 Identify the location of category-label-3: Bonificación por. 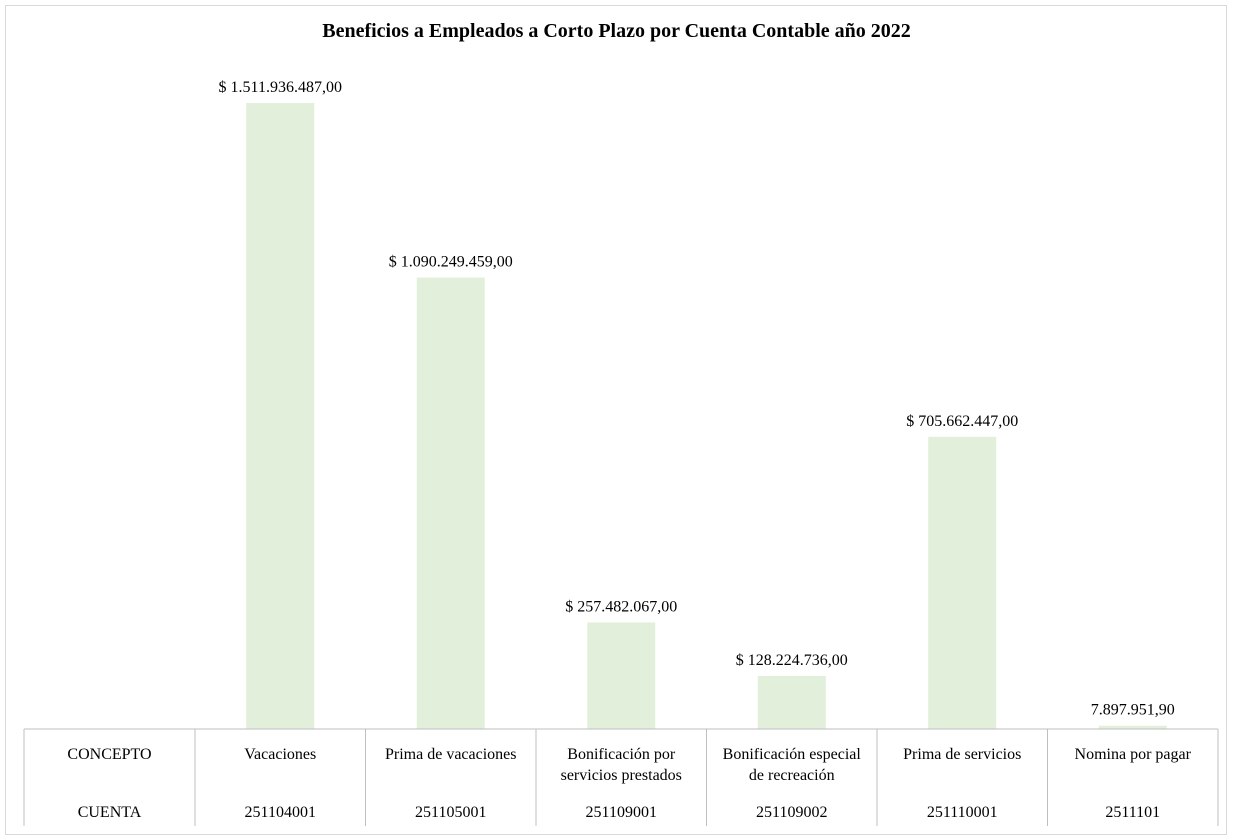
(621, 754).